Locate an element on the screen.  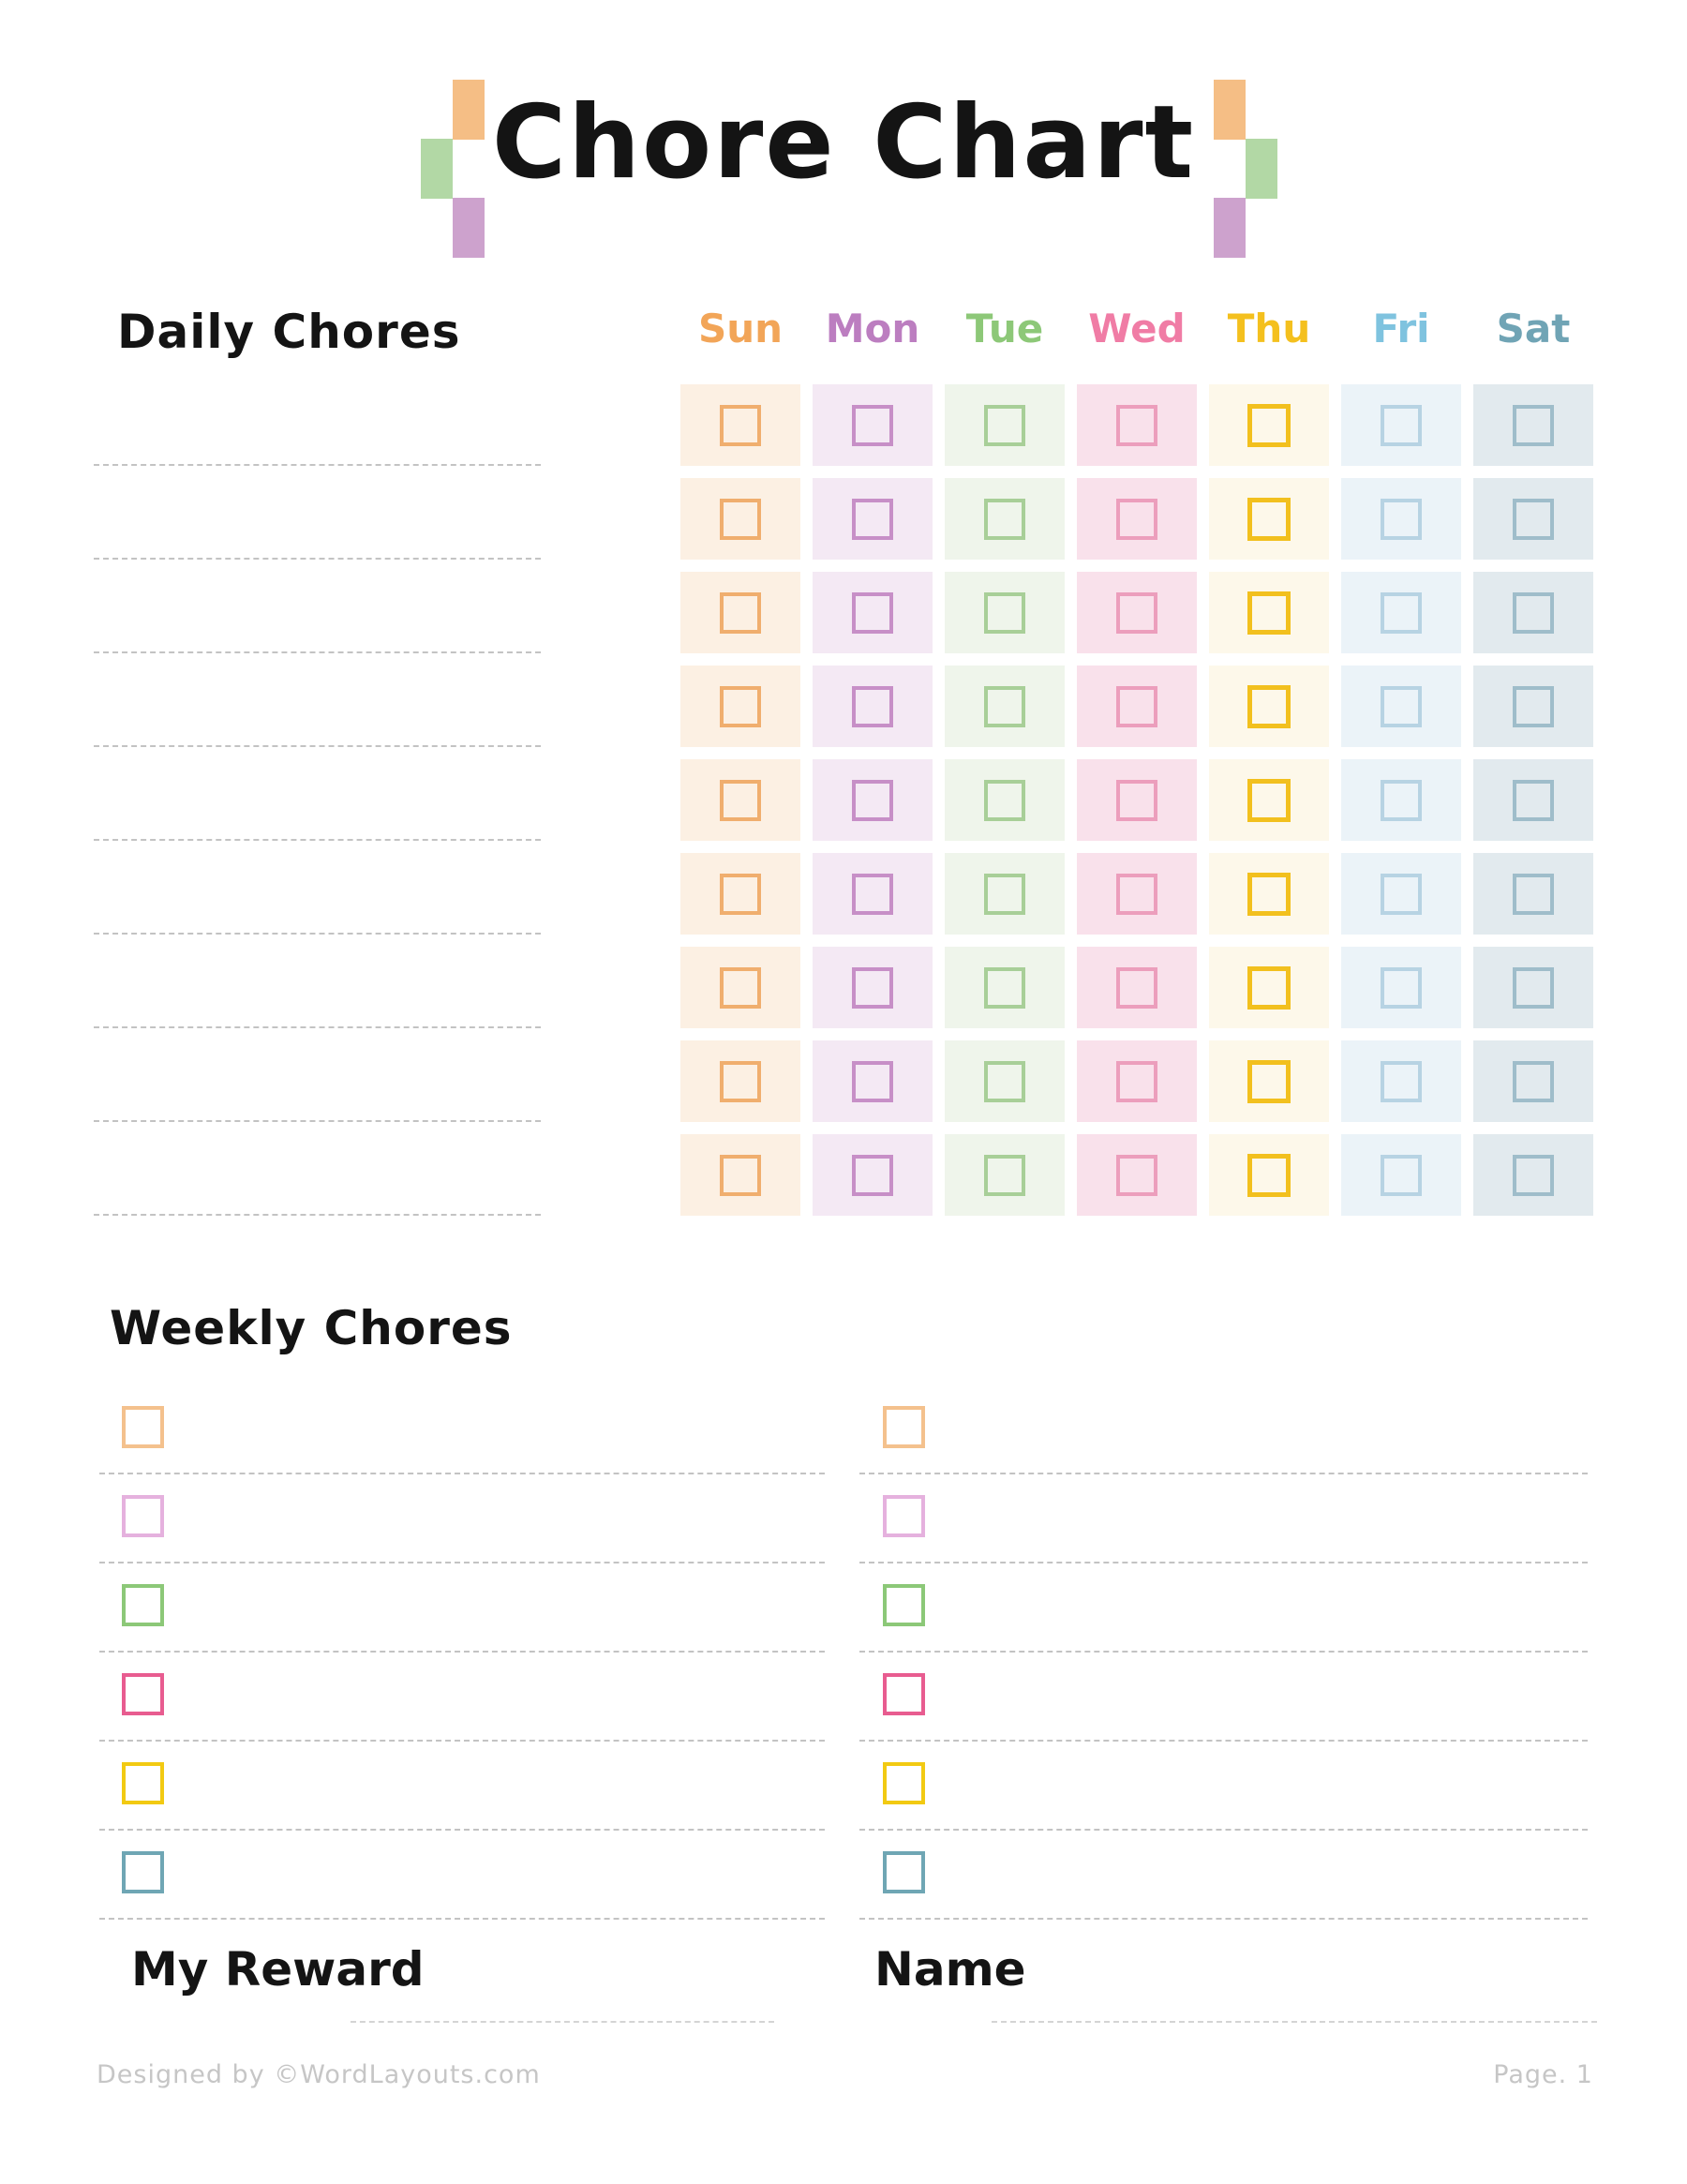
daily-checkbox-tue-row2 is located at coordinates (1004, 519).